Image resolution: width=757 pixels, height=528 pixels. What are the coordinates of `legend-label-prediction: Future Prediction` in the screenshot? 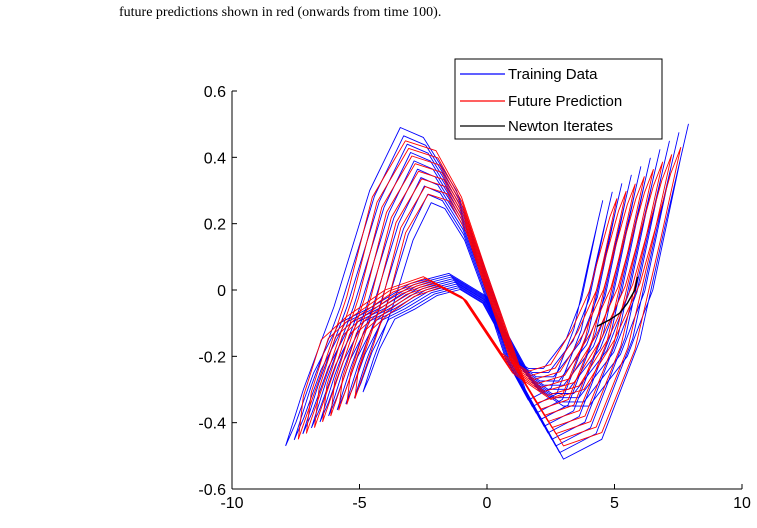 It's located at (565, 101).